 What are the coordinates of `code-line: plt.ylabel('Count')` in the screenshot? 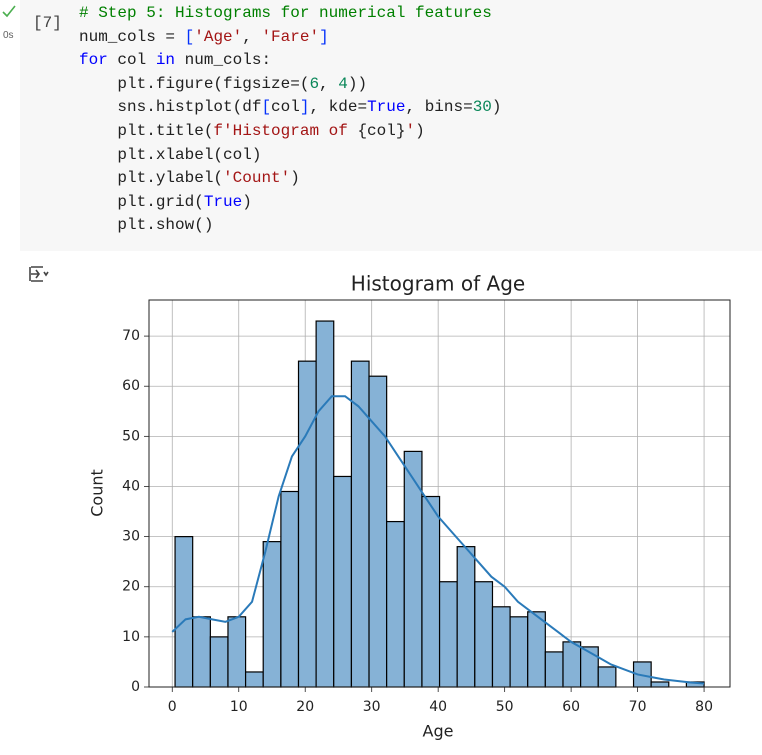 It's located at (290, 179).